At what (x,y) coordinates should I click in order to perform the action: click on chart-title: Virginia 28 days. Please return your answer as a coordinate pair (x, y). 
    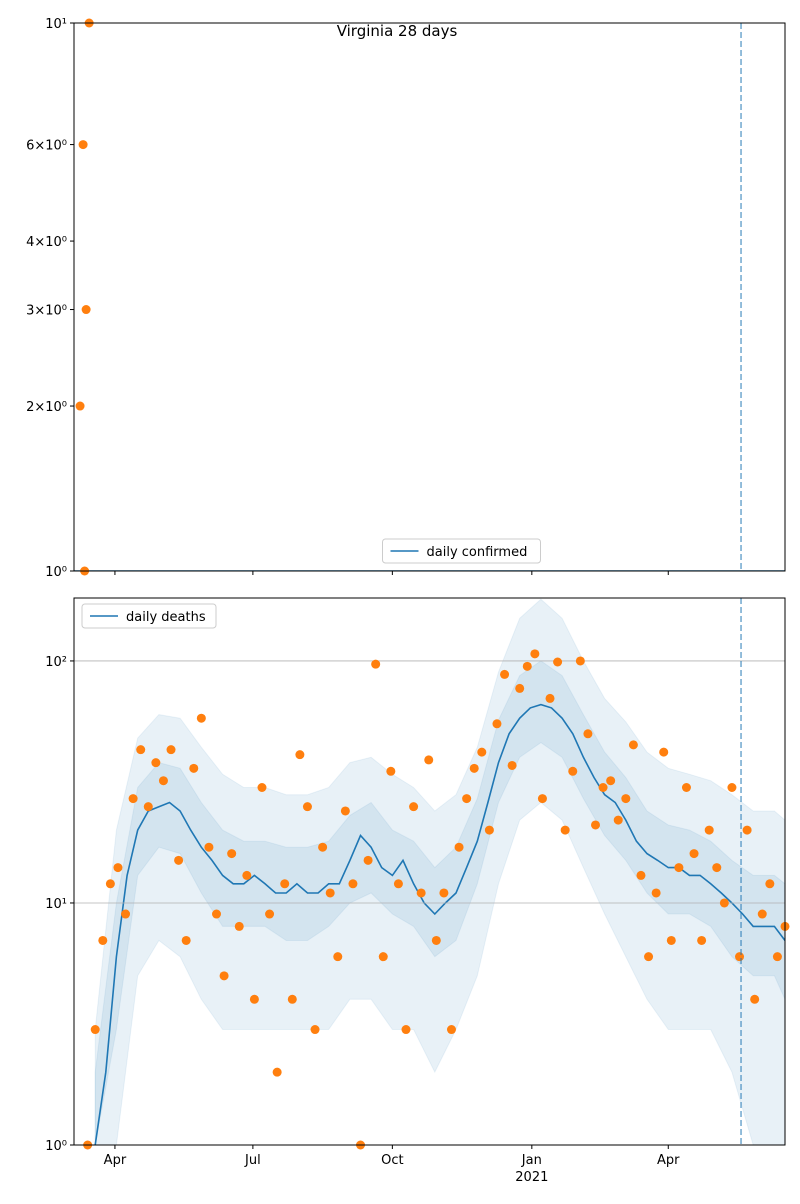
    Looking at the image, I should click on (397, 31).